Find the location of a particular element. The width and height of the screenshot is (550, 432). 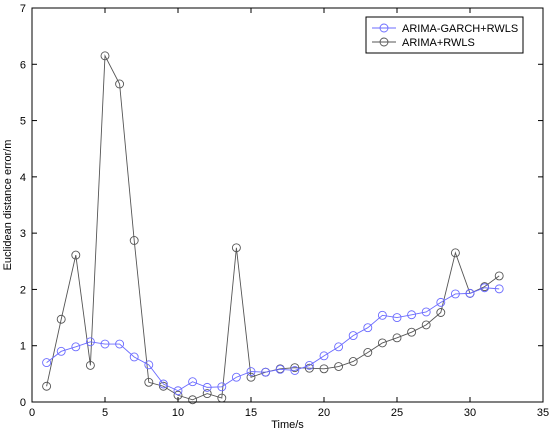

x-axis-title: Time/s is located at coordinates (287, 425).